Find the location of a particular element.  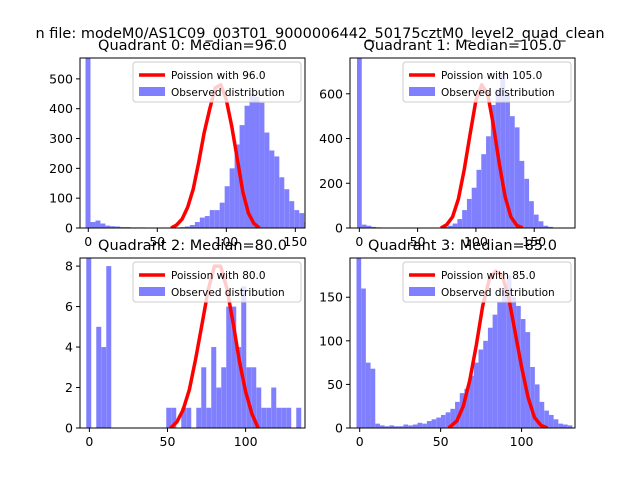

legend-curve-label: Poission with 105.0 is located at coordinates (491, 76).